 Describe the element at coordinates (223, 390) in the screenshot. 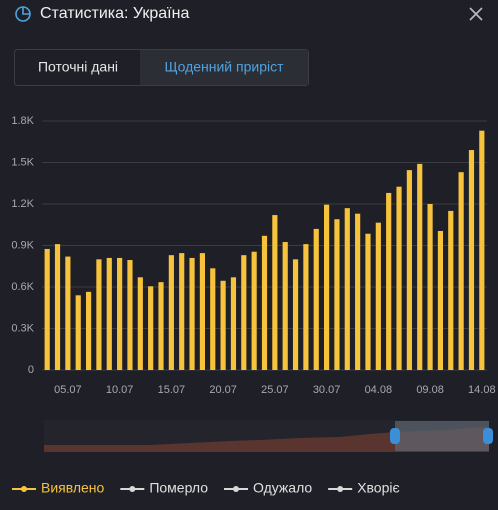

I see `x-tick-label: 20.07` at that location.